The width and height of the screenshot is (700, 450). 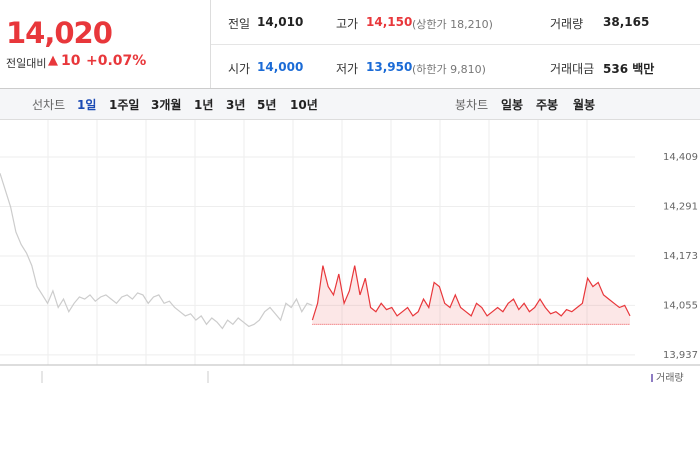 What do you see at coordinates (116, 61) in the screenshot?
I see `change-percent: +0.07%` at bounding box center [116, 61].